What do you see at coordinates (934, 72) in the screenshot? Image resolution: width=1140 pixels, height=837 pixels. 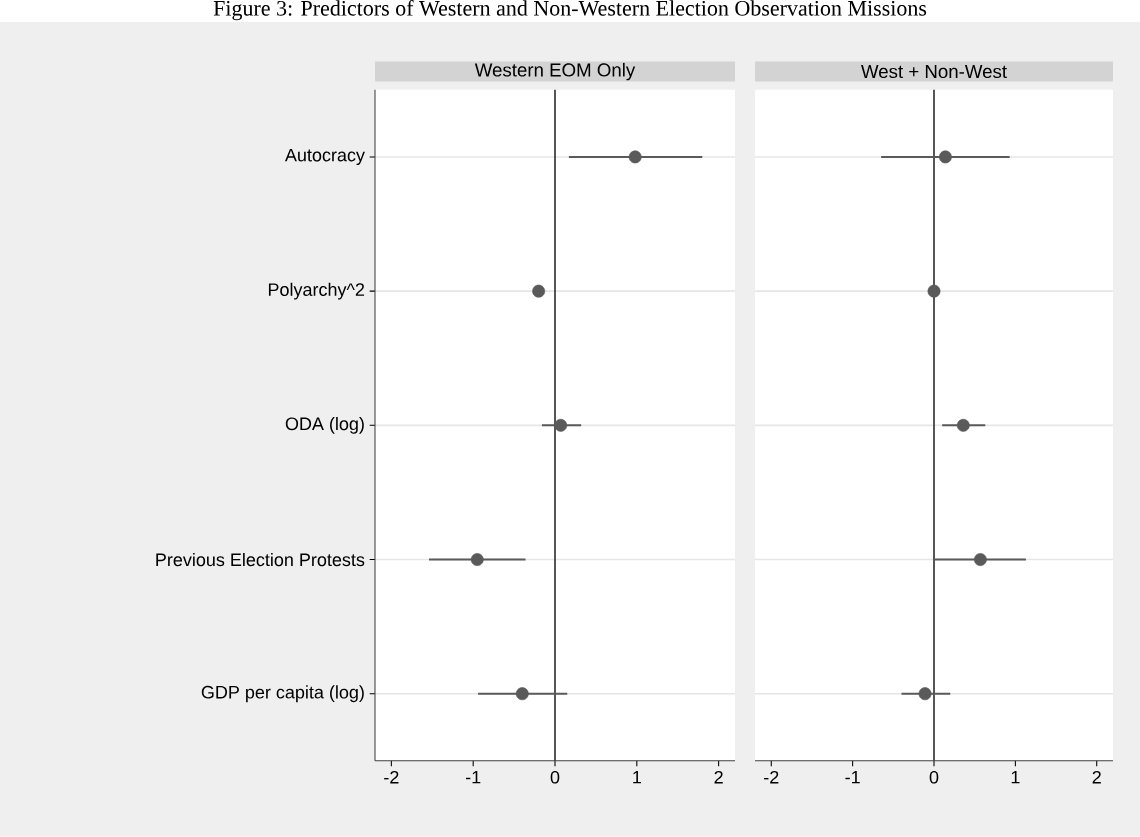 I see `chart-subtitle: West + Non-West` at bounding box center [934, 72].